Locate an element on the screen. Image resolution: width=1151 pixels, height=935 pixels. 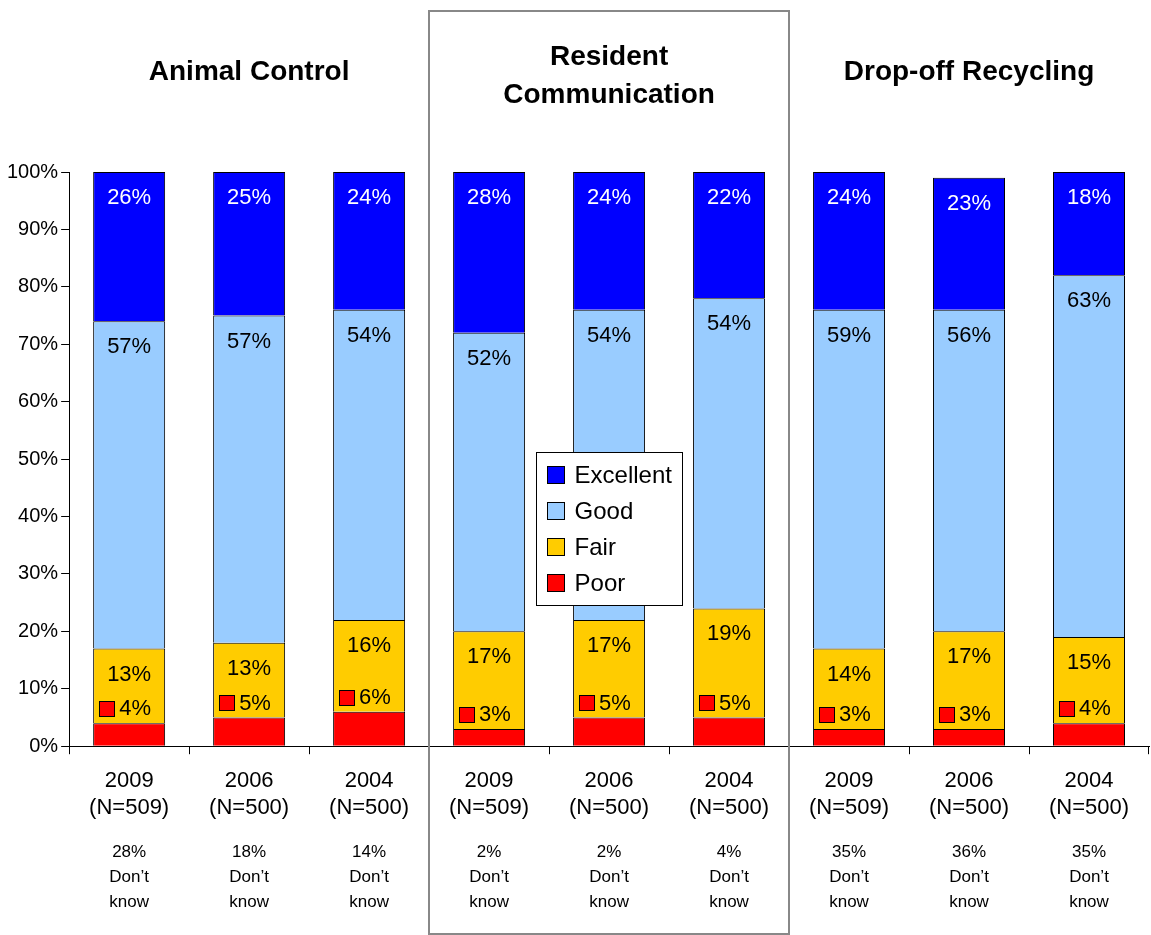
text: 14% Don’t know is located at coordinates (369, 876).